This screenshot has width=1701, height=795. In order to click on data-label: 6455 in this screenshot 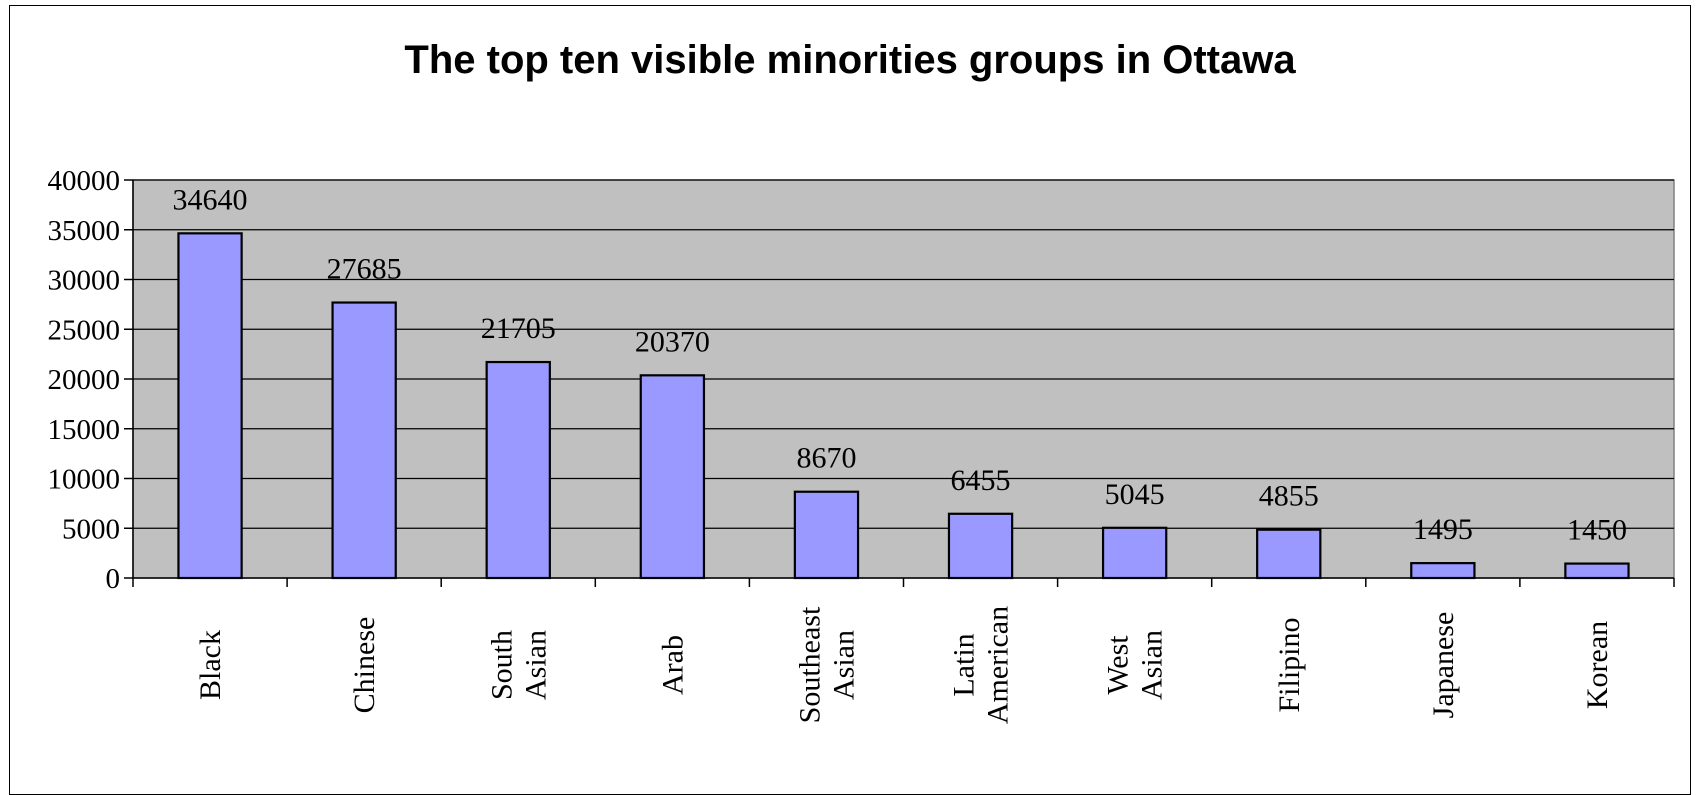, I will do `click(981, 480)`.